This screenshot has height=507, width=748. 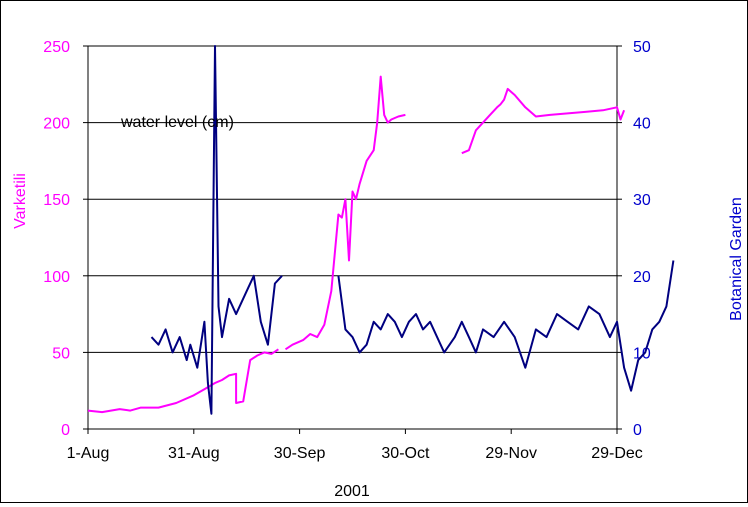 I want to click on x-tick-label: 29-Dec, so click(x=617, y=453).